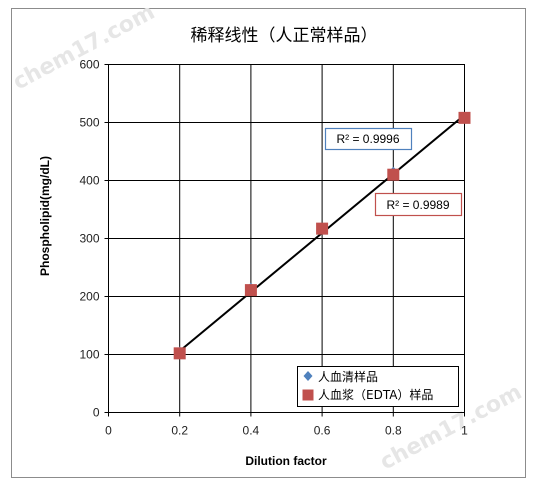 This screenshot has width=537, height=492. What do you see at coordinates (308, 395) in the screenshot?
I see `legend-marker-plasma` at bounding box center [308, 395].